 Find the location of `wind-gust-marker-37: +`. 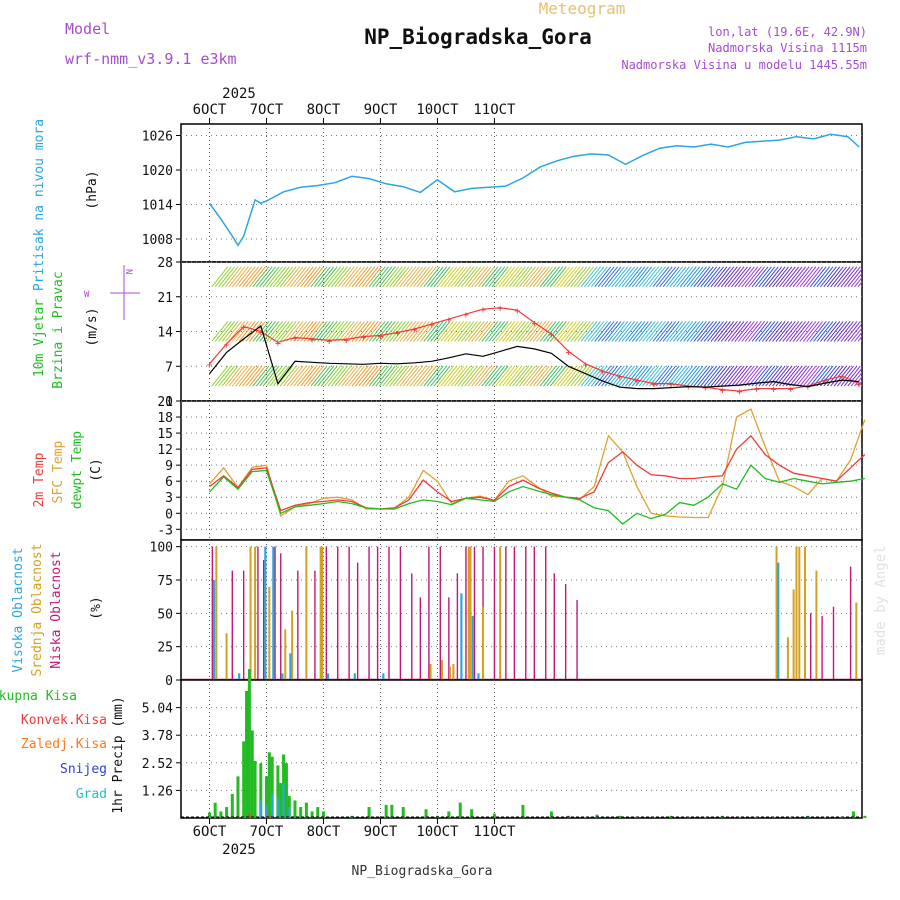

wind-gust-marker-37: + is located at coordinates (842, 377).